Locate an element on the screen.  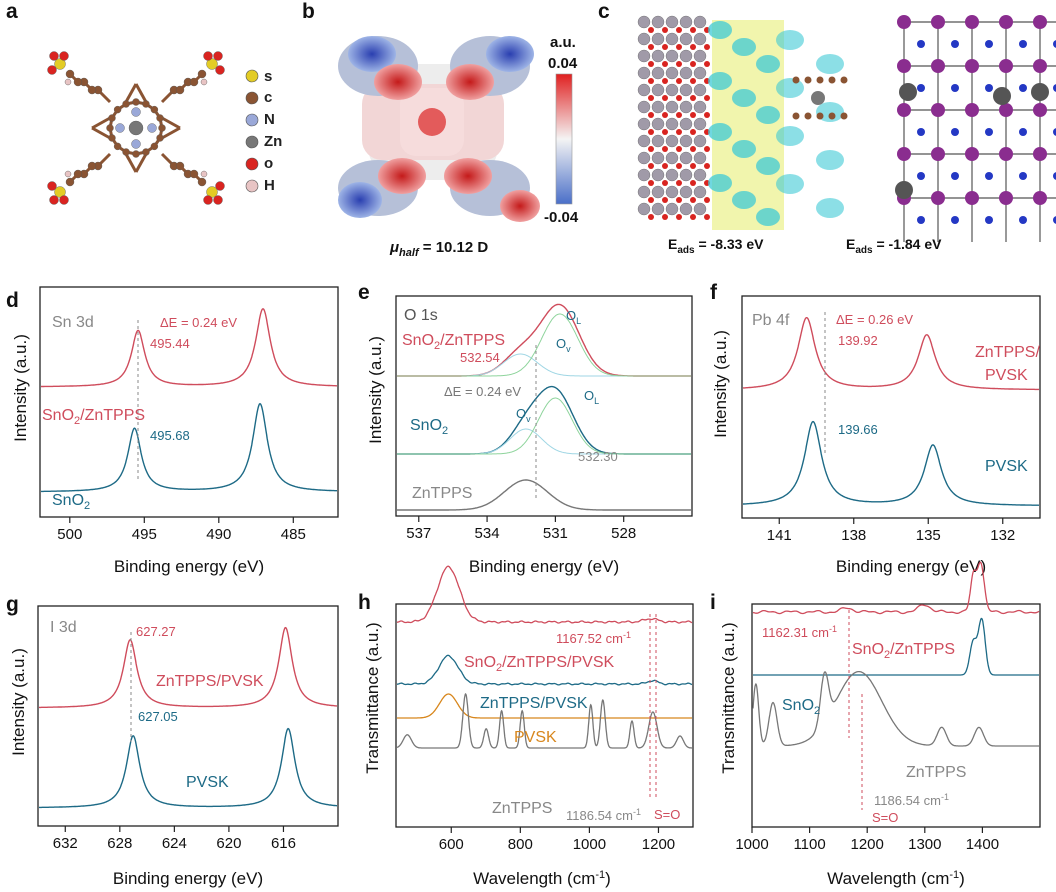
esp-map is located at coordinates (439, 129).